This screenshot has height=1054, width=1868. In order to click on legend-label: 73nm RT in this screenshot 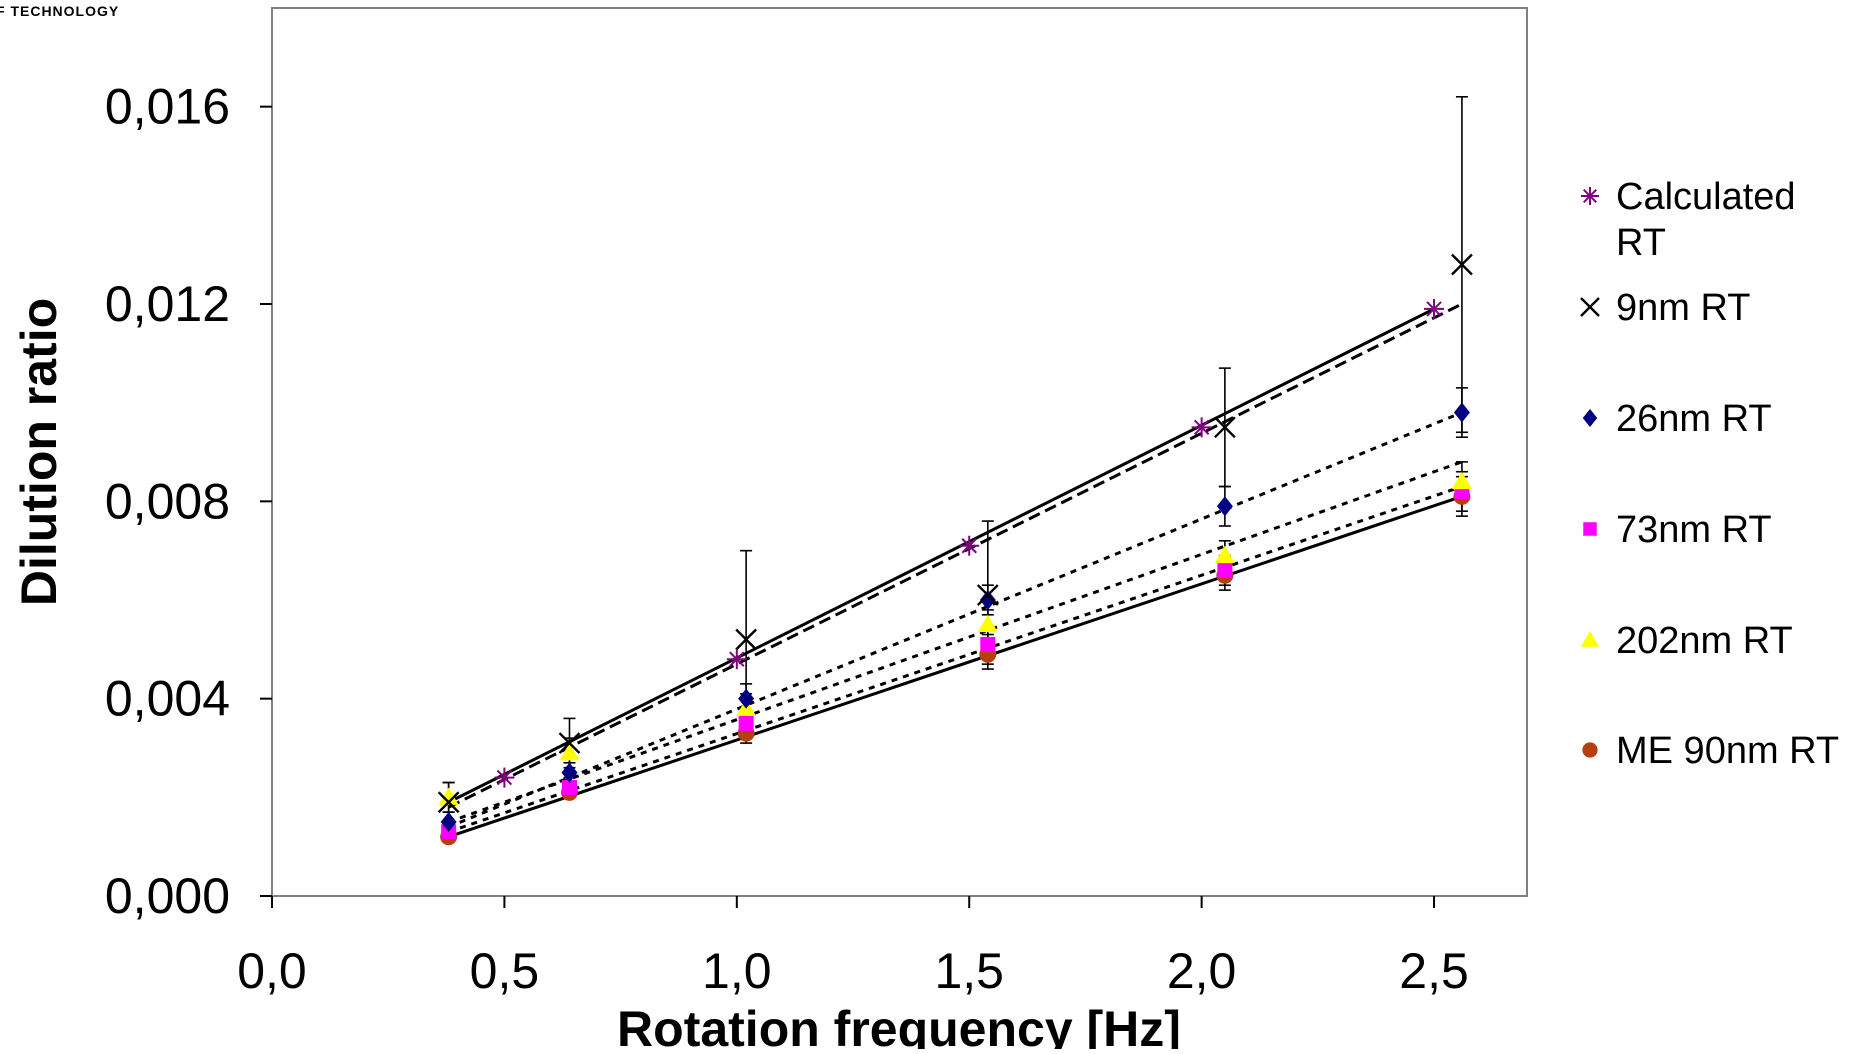, I will do `click(1694, 530)`.